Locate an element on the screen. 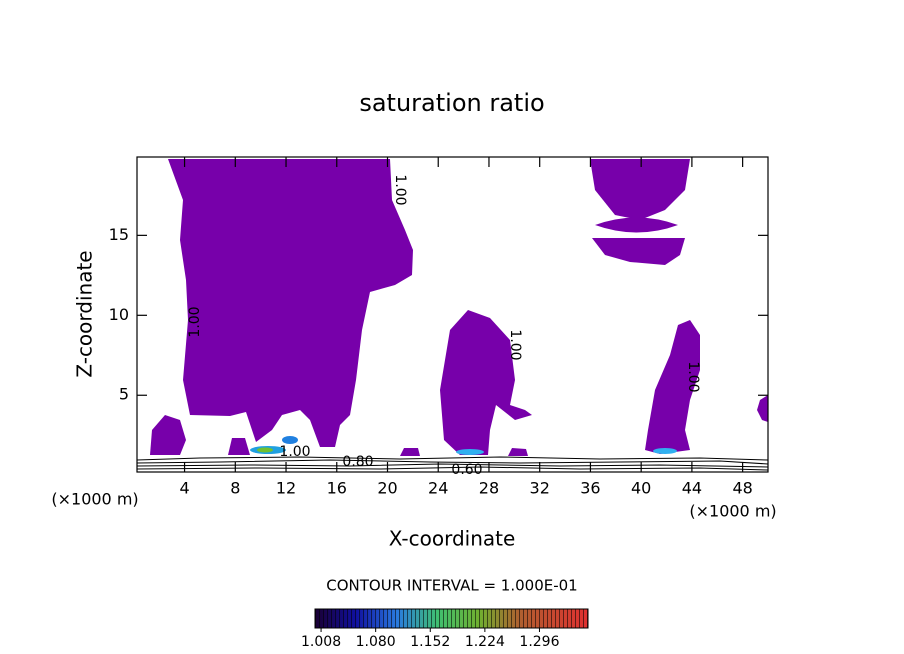 This screenshot has width=904, height=654. contour-interval: CONTOUR INTERVAL = 1.000E-01 is located at coordinates (451, 586).